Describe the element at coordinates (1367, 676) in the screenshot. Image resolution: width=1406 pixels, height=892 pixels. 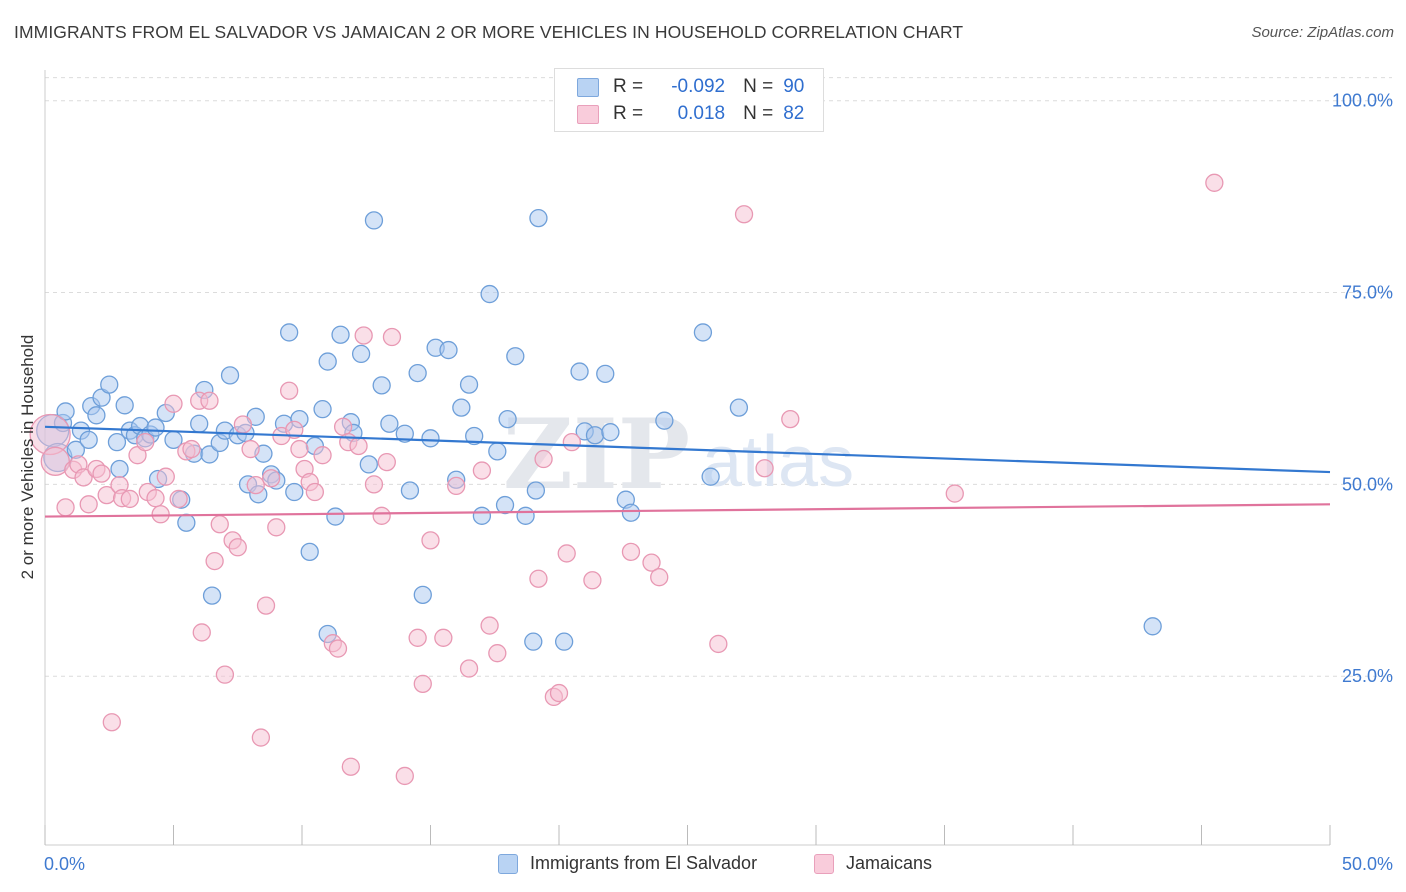
I see `y-tick-label: 25.0%` at that location.